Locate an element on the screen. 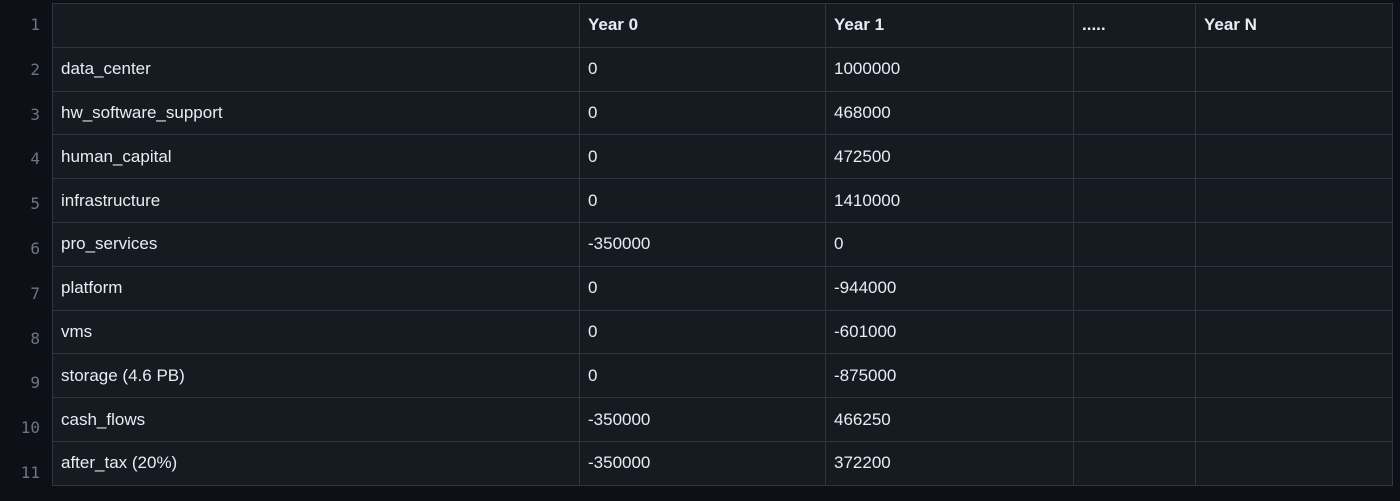 This screenshot has height=501, width=1400. year-1-cell: -601000 is located at coordinates (949, 332).